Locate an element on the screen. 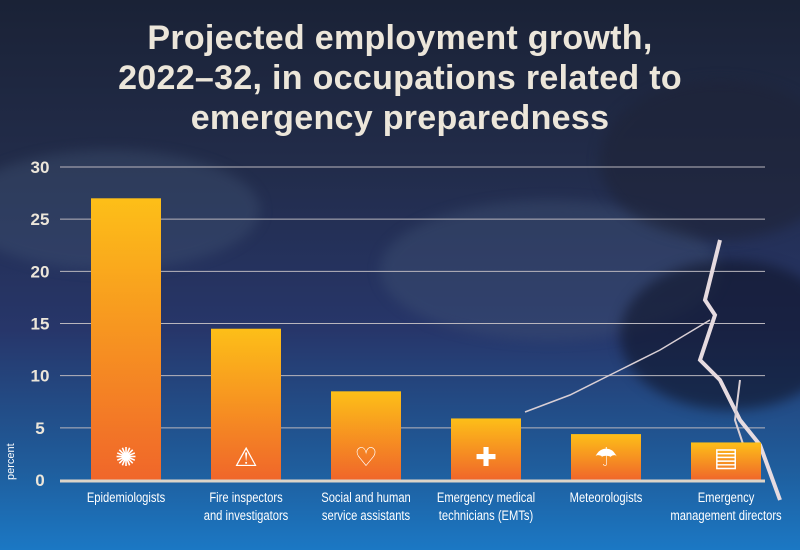 This screenshot has height=550, width=800. y-tick-label: 0 is located at coordinates (39, 480).